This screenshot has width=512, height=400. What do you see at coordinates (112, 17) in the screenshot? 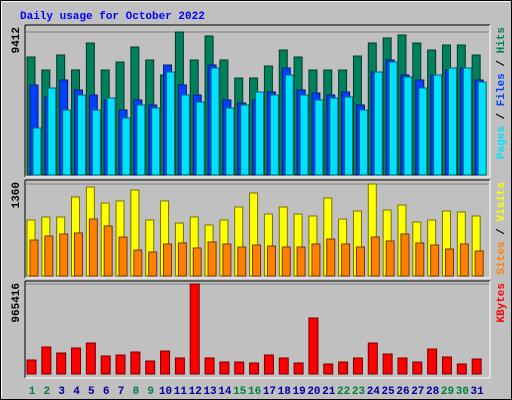
I see `chart-title: Daily usage for October 2022` at bounding box center [112, 17].